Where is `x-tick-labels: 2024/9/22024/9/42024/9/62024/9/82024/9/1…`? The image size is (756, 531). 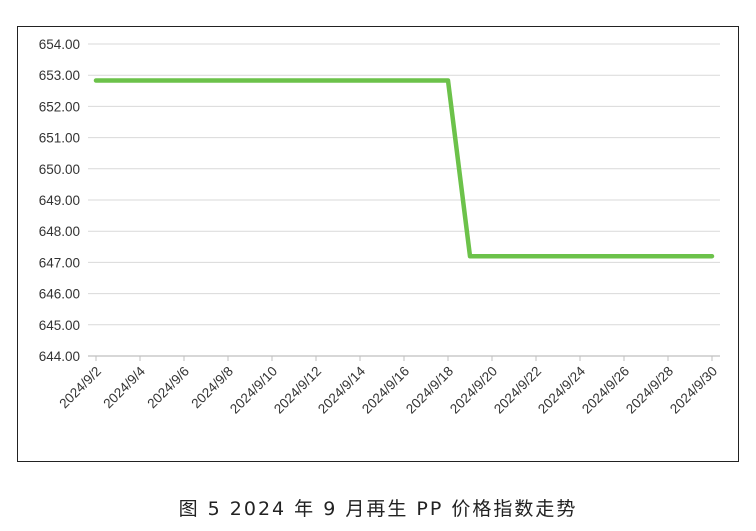
x-tick-labels: 2024/9/22024/9/42024/9/62024/9/82024/9/1… is located at coordinates (388, 389).